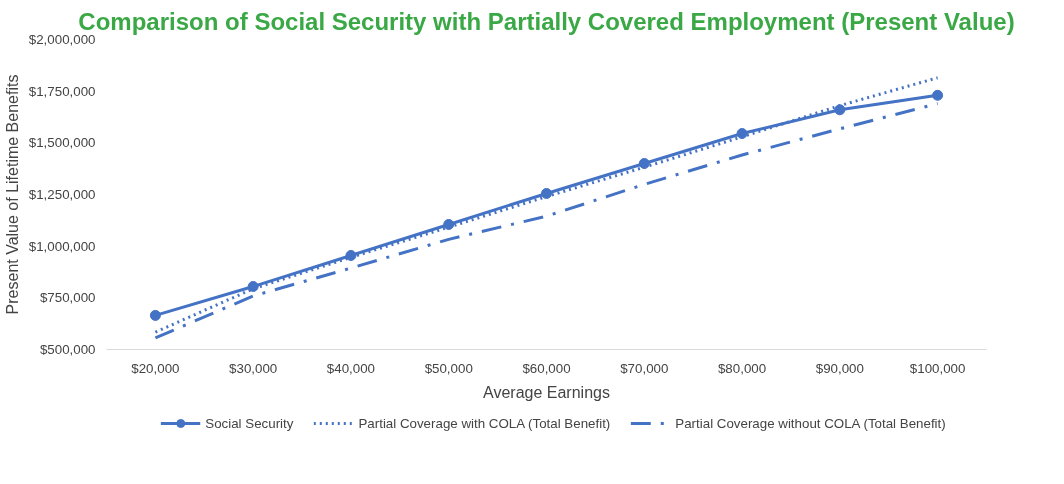 The image size is (1064, 484). What do you see at coordinates (67, 349) in the screenshot?
I see `y-tick-label: $500,000` at bounding box center [67, 349].